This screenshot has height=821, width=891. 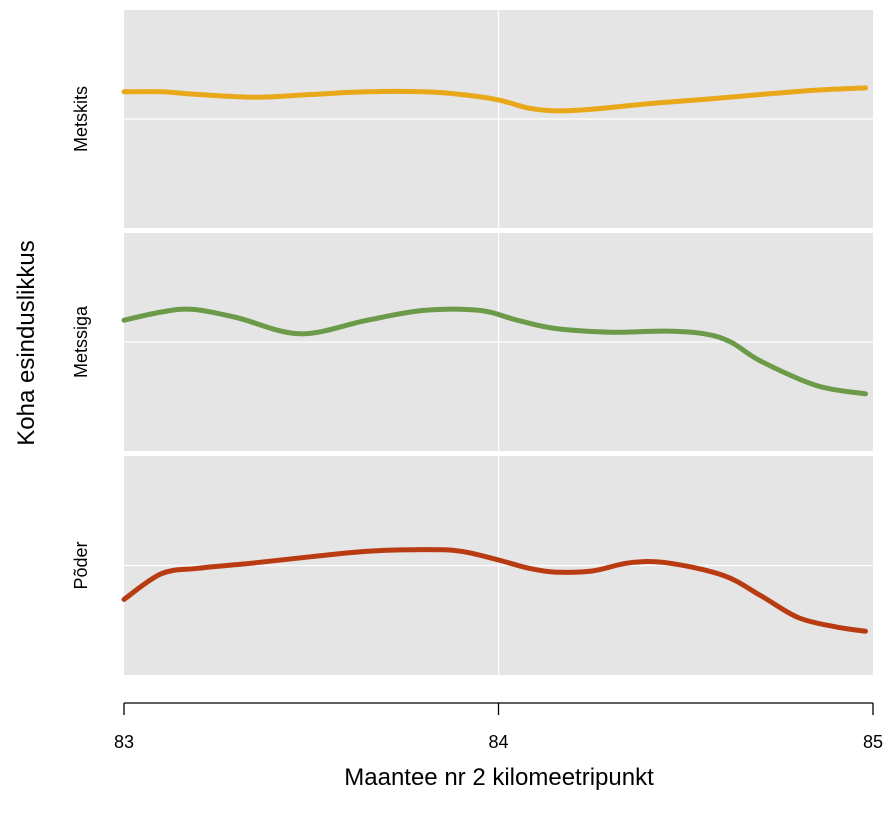 What do you see at coordinates (494, 590) in the screenshot?
I see `series-line-põder` at bounding box center [494, 590].